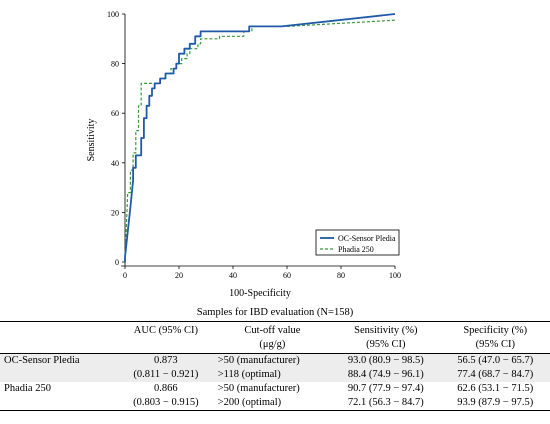  What do you see at coordinates (395, 275) in the screenshot?
I see `x-tick-label: 100` at bounding box center [395, 275].